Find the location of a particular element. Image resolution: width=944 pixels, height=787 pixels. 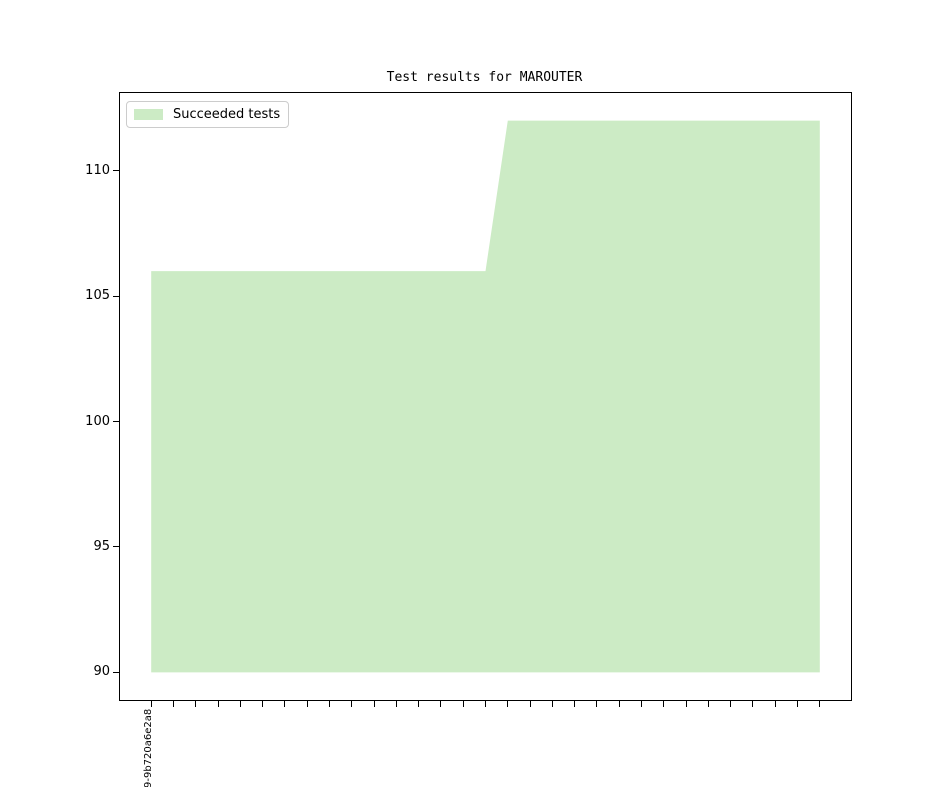

legend-label: Succeeded tests is located at coordinates (227, 114).